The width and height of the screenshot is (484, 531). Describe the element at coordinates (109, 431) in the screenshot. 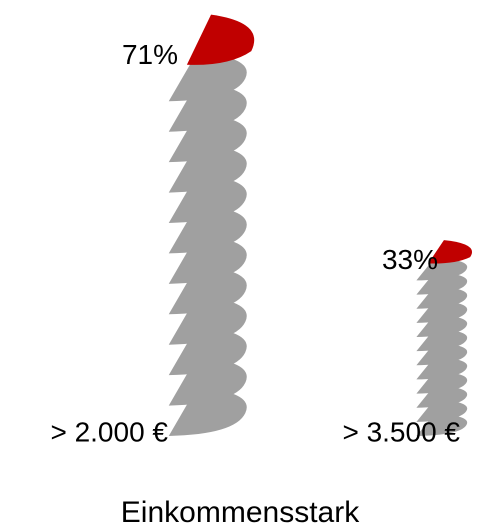

I see `category-label: > 2.000 €` at that location.